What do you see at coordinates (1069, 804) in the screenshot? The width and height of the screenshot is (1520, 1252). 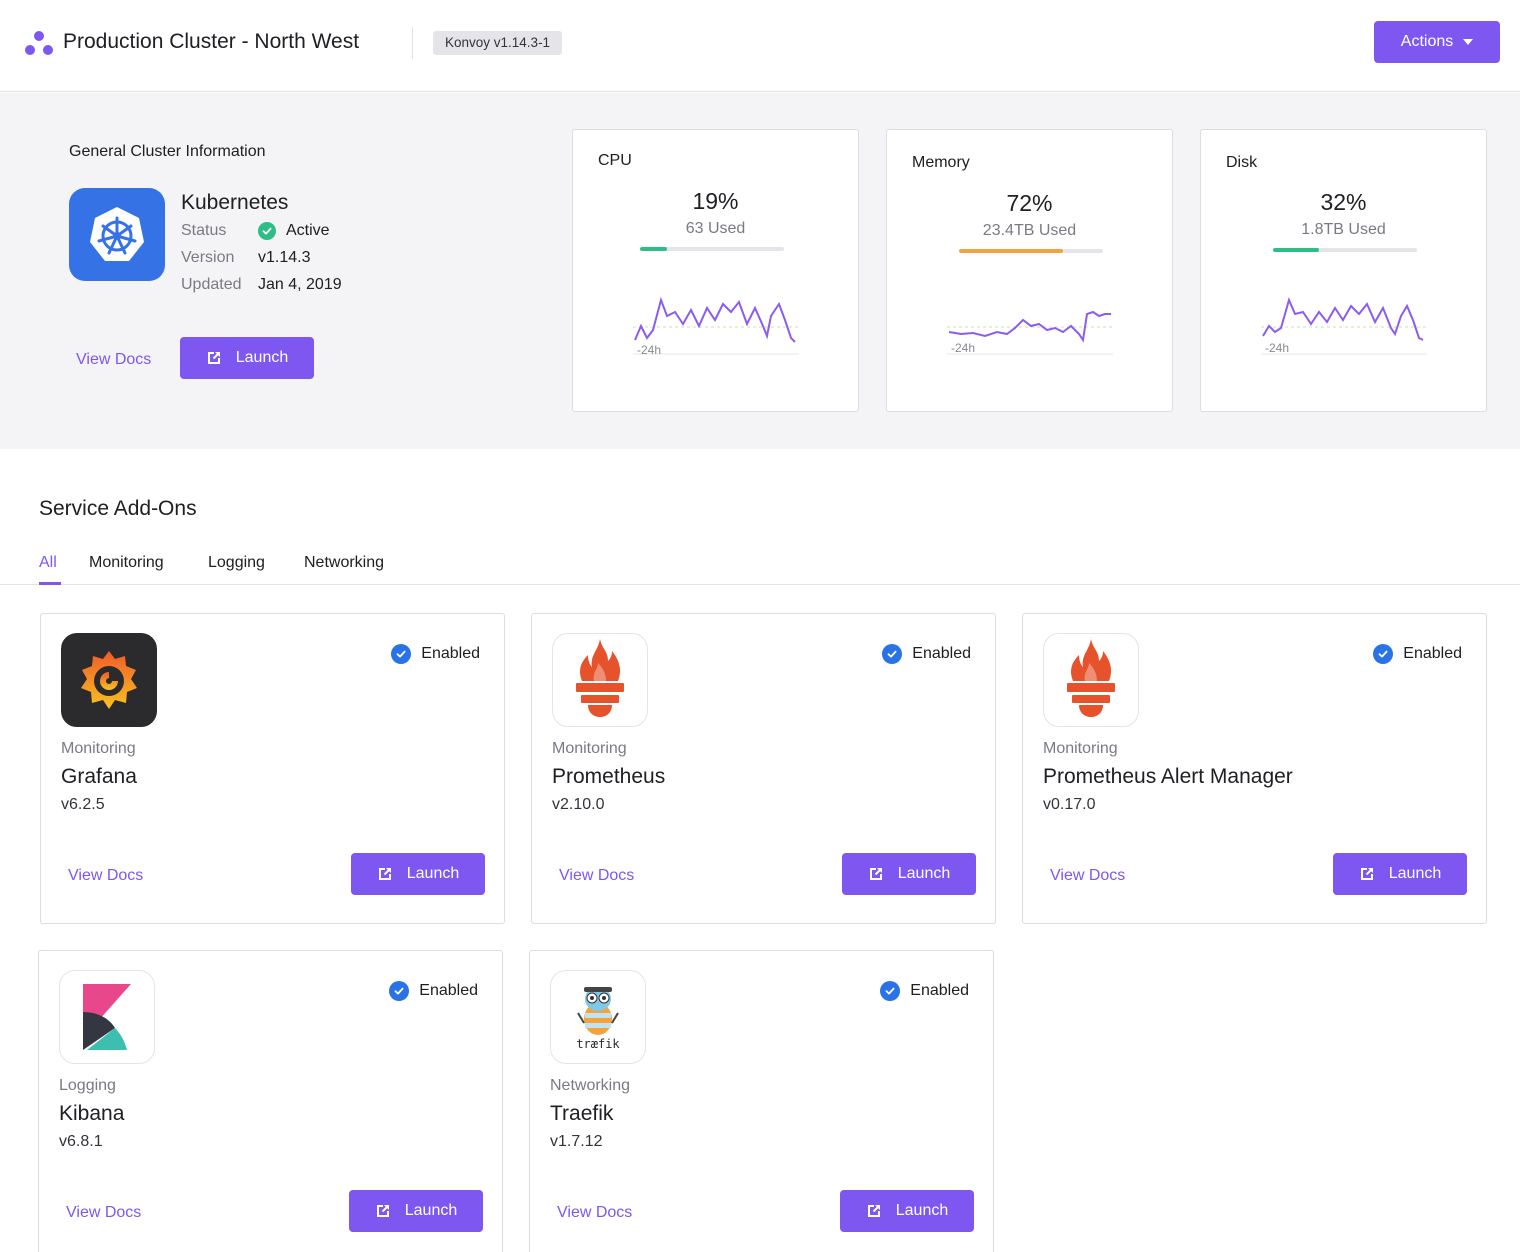 I see `addon-version: v0.17.0` at bounding box center [1069, 804].